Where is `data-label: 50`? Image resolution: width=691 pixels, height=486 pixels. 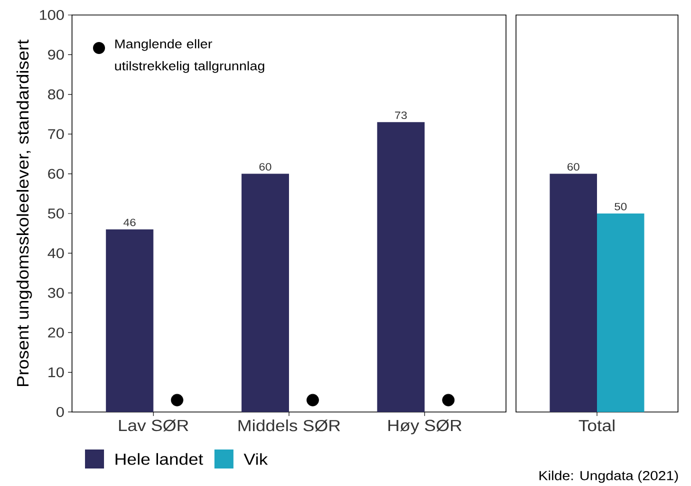
data-label: 50 is located at coordinates (620, 206).